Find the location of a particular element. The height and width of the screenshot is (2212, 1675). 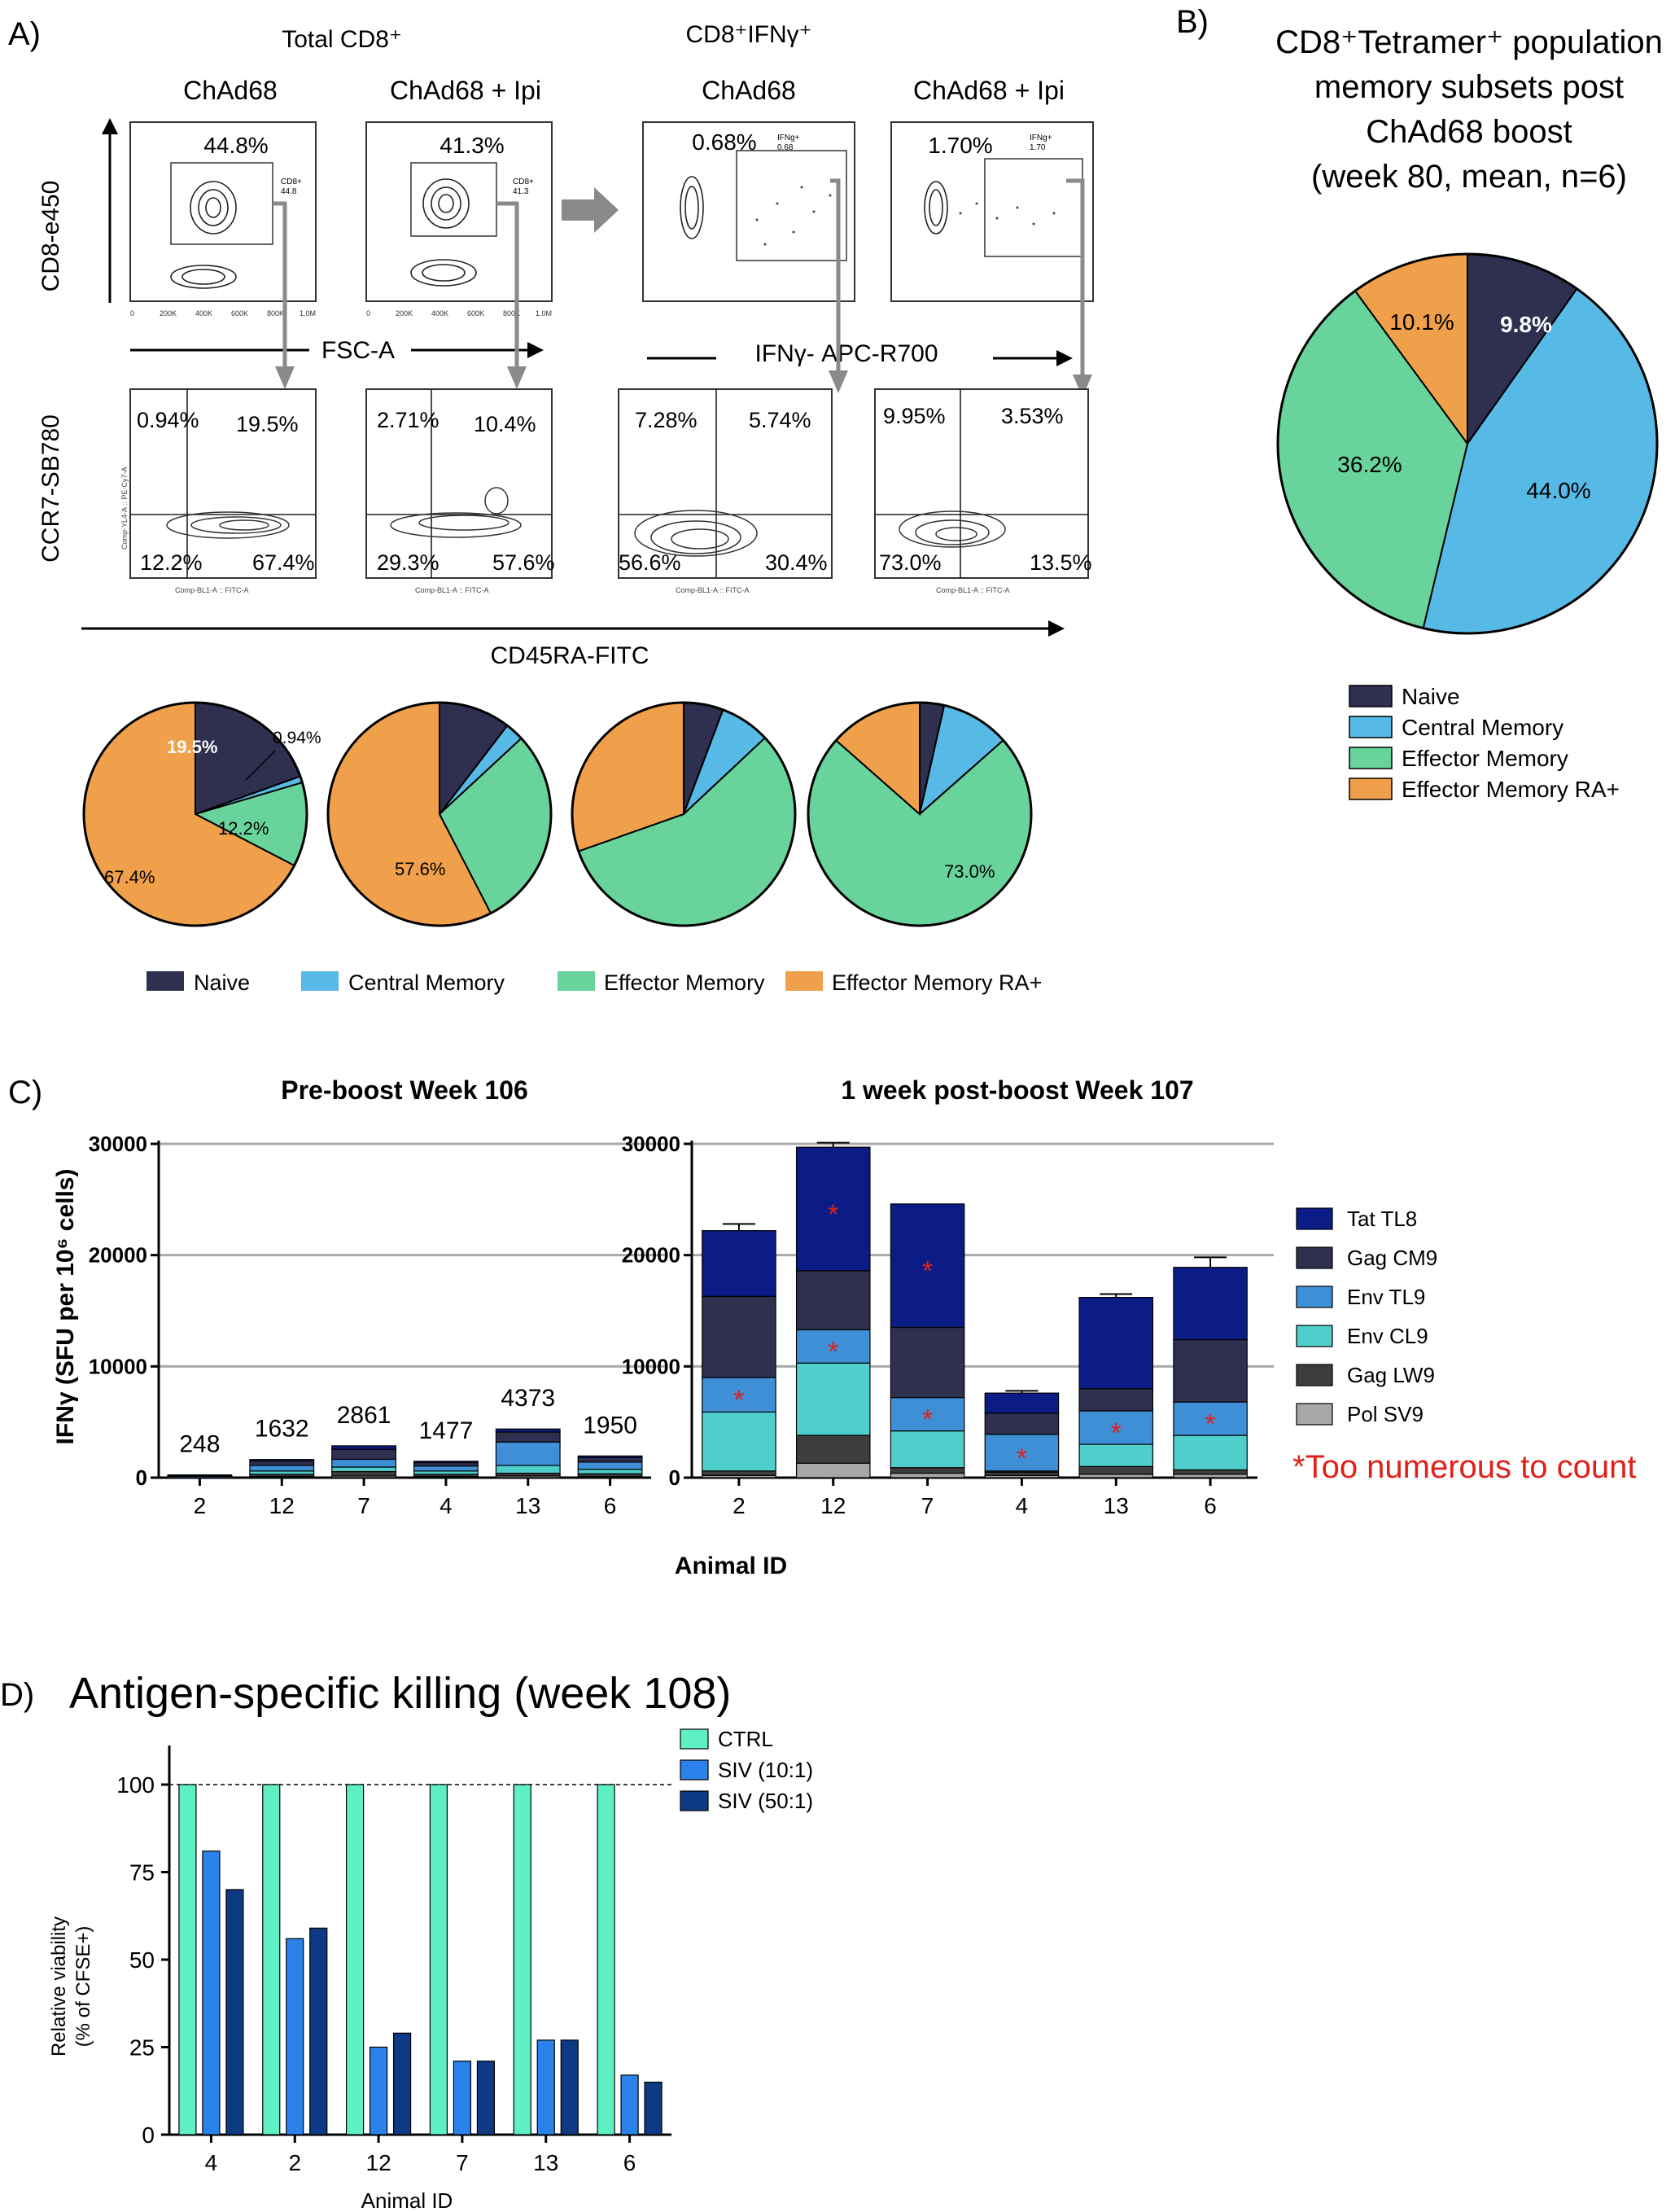

d-x-tick-label-12: 12 is located at coordinates (379, 2162).